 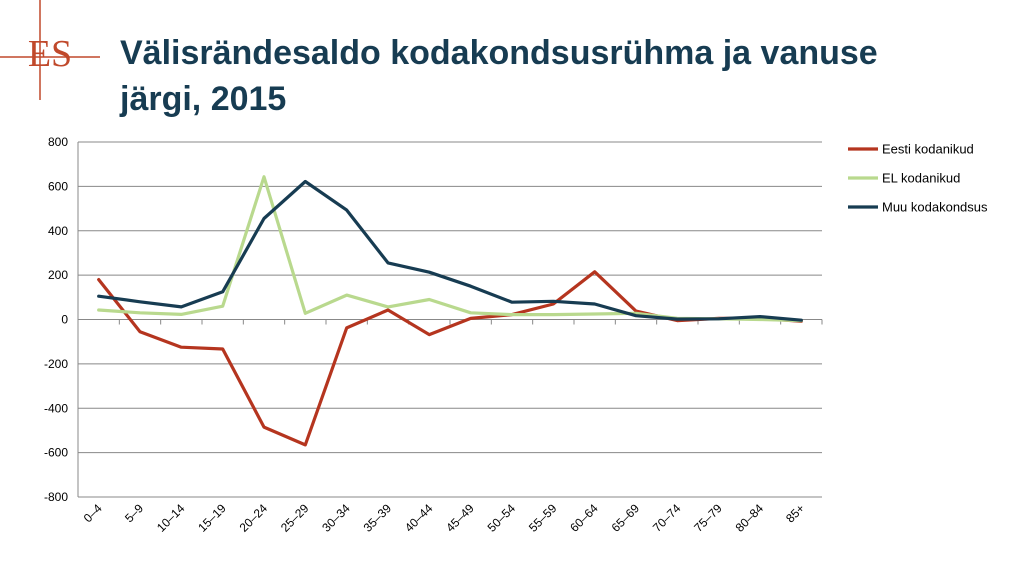 What do you see at coordinates (58, 275) in the screenshot?
I see `y-tick-label: 200` at bounding box center [58, 275].